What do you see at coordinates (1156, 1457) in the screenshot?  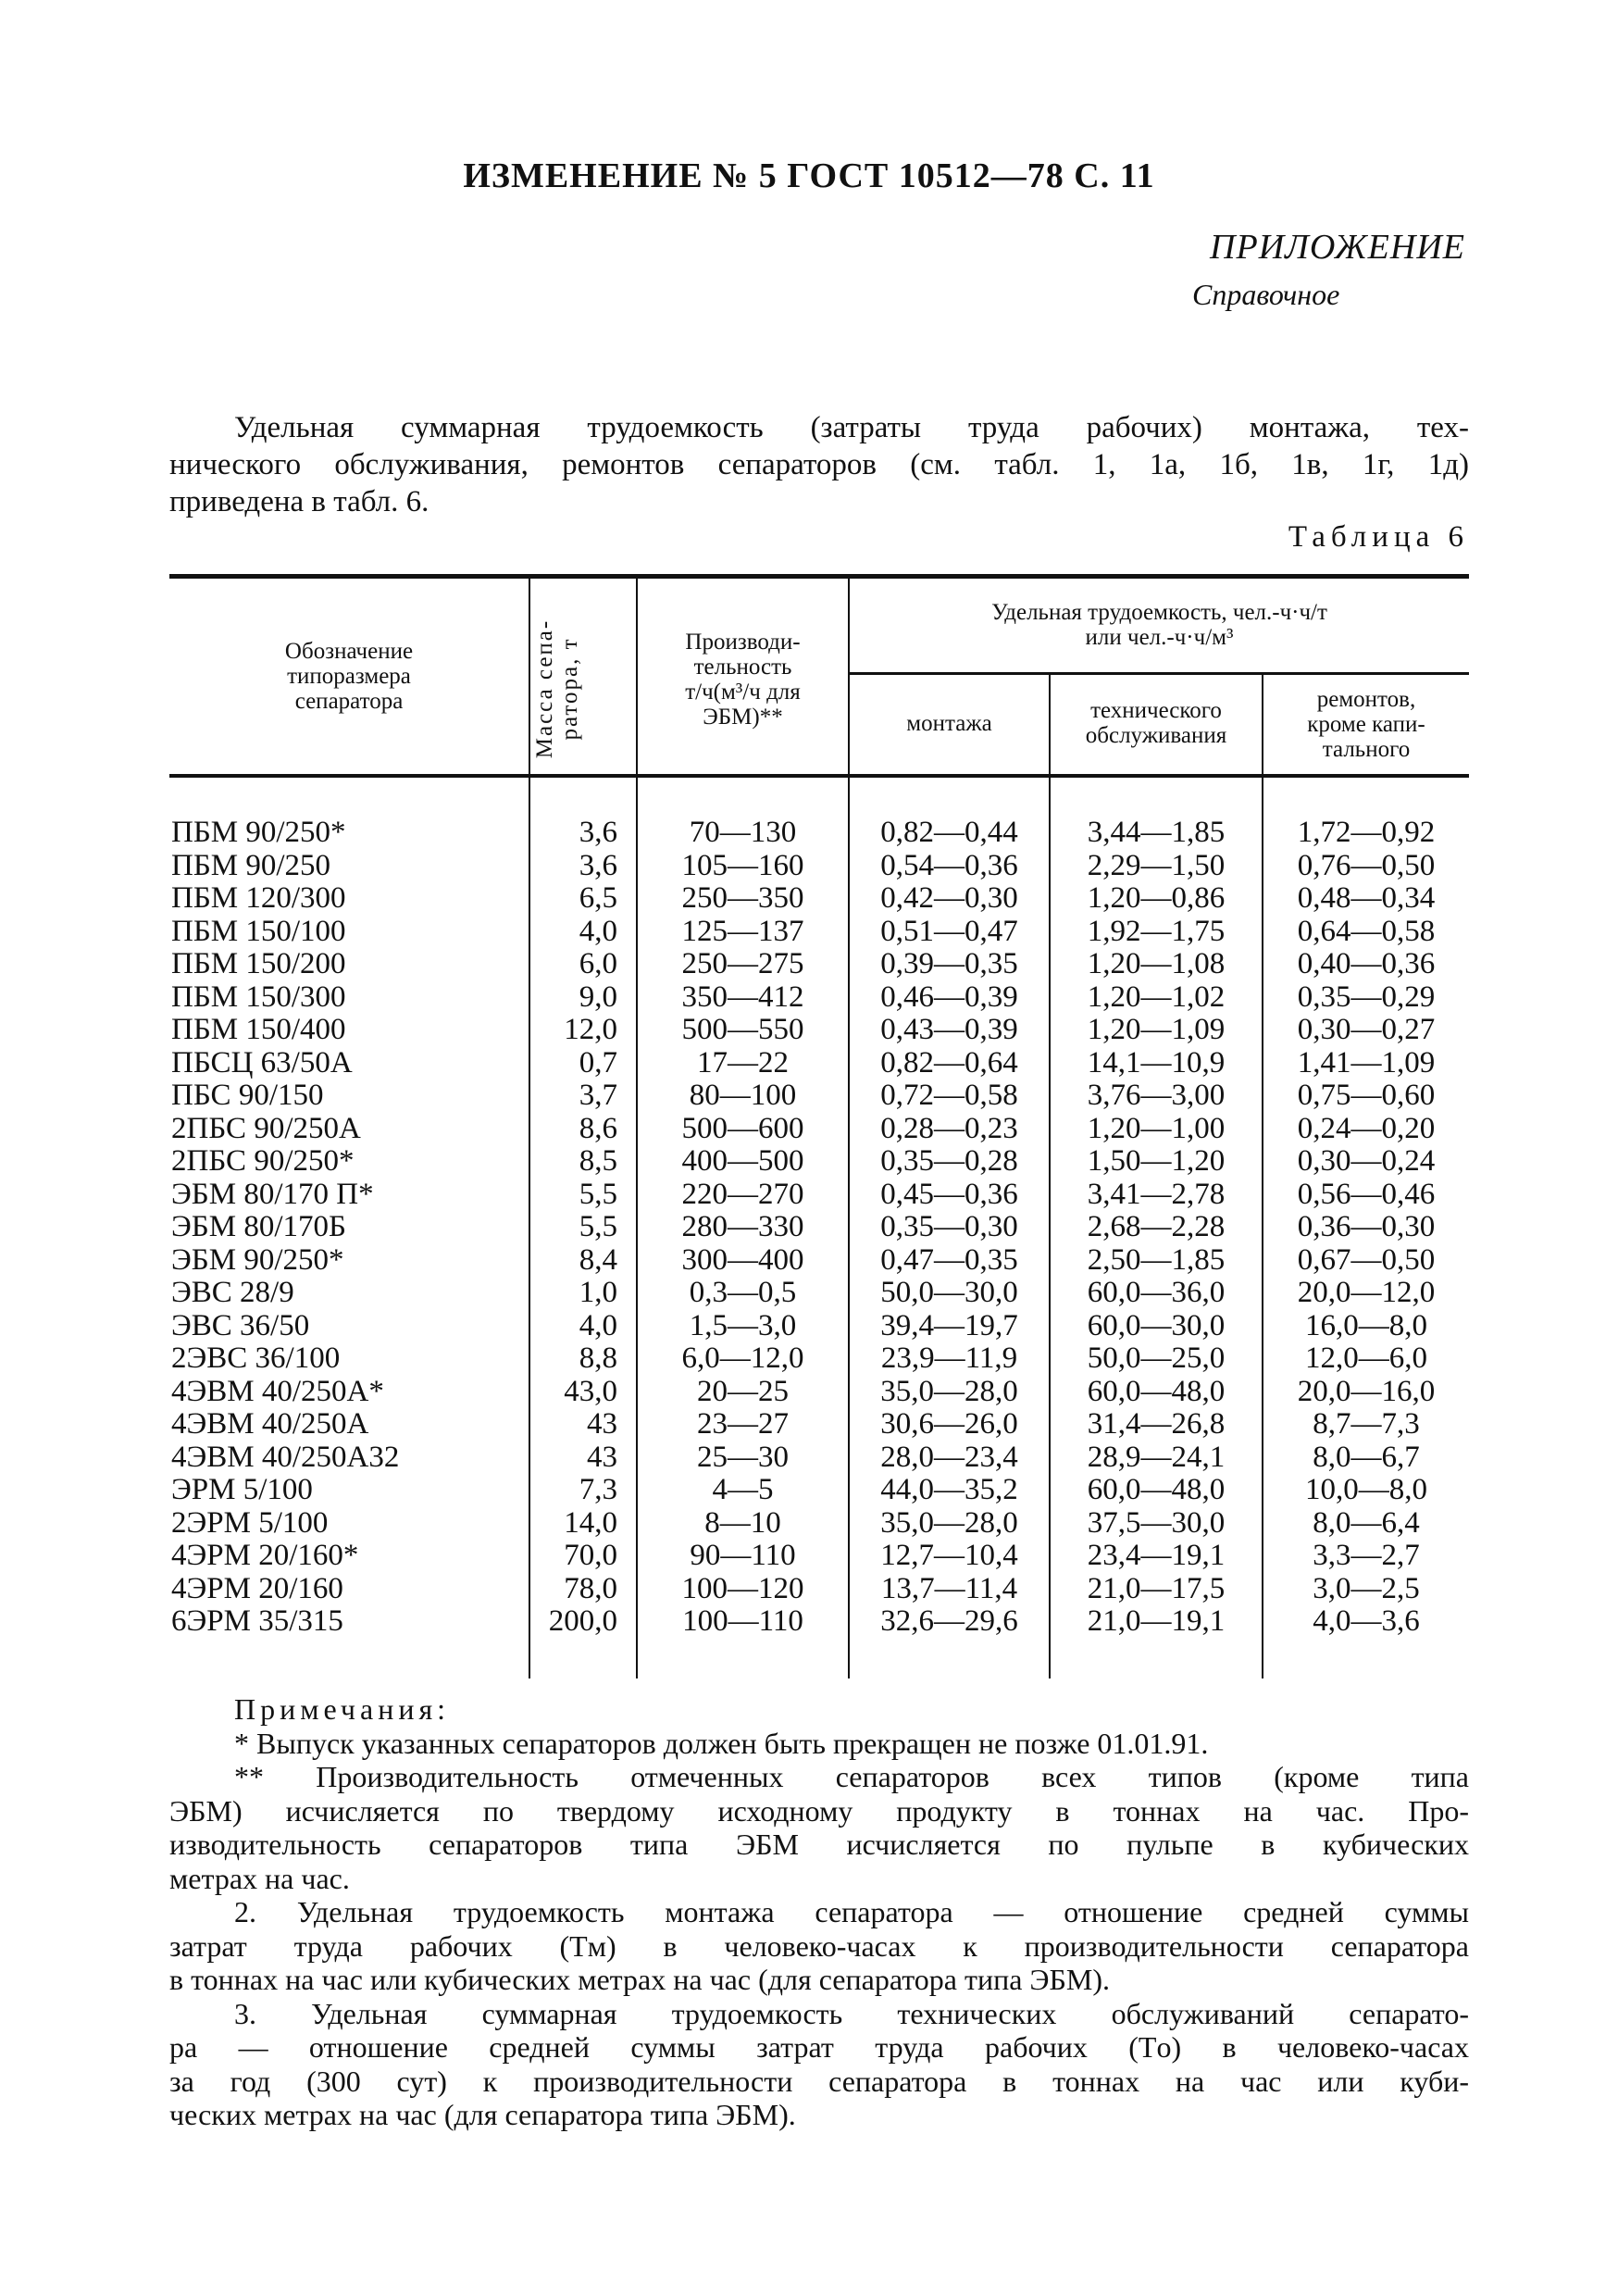 I see `cell-maintenance: 28,9—24,1` at bounding box center [1156, 1457].